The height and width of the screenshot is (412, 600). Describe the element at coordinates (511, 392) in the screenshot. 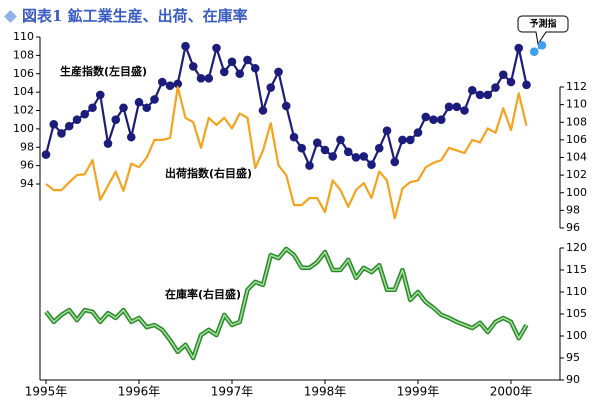

I see `x-tick-label: 2000年` at that location.